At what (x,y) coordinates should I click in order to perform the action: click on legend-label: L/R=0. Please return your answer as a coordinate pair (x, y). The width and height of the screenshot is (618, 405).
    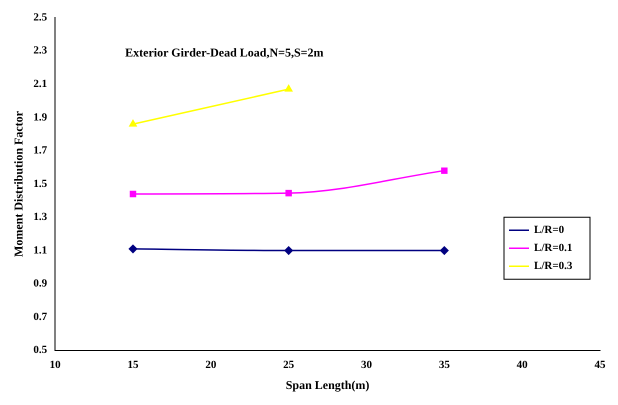
    Looking at the image, I should click on (549, 230).